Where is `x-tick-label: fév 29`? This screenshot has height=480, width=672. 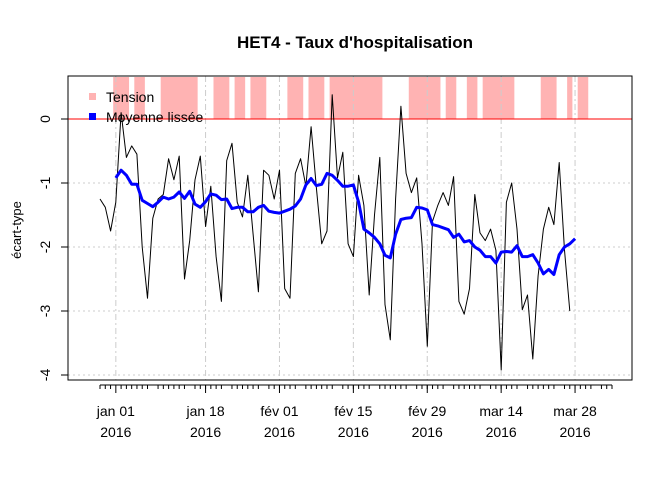
x-tick-label: fév 29 is located at coordinates (427, 411).